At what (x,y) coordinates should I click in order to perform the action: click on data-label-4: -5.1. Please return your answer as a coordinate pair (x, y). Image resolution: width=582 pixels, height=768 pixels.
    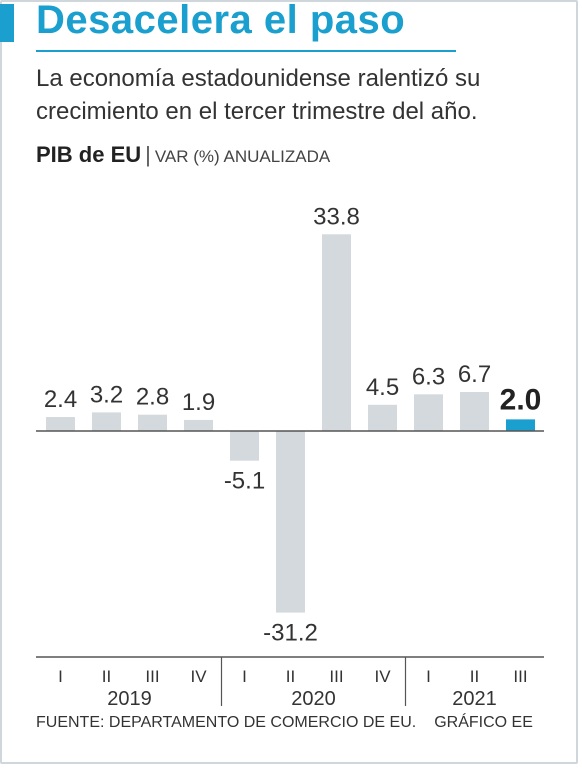
    Looking at the image, I should click on (244, 481).